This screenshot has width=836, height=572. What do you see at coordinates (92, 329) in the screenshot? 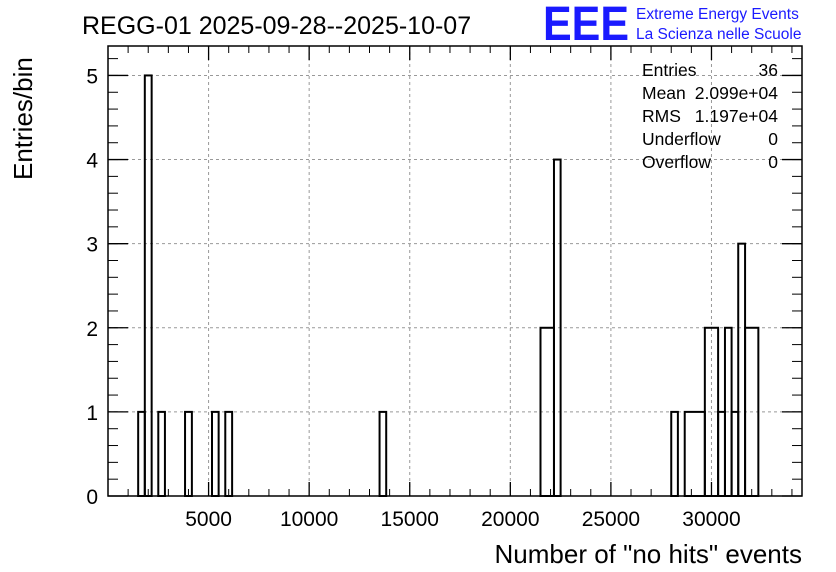
I see `y-tick-label: 2` at bounding box center [92, 329].